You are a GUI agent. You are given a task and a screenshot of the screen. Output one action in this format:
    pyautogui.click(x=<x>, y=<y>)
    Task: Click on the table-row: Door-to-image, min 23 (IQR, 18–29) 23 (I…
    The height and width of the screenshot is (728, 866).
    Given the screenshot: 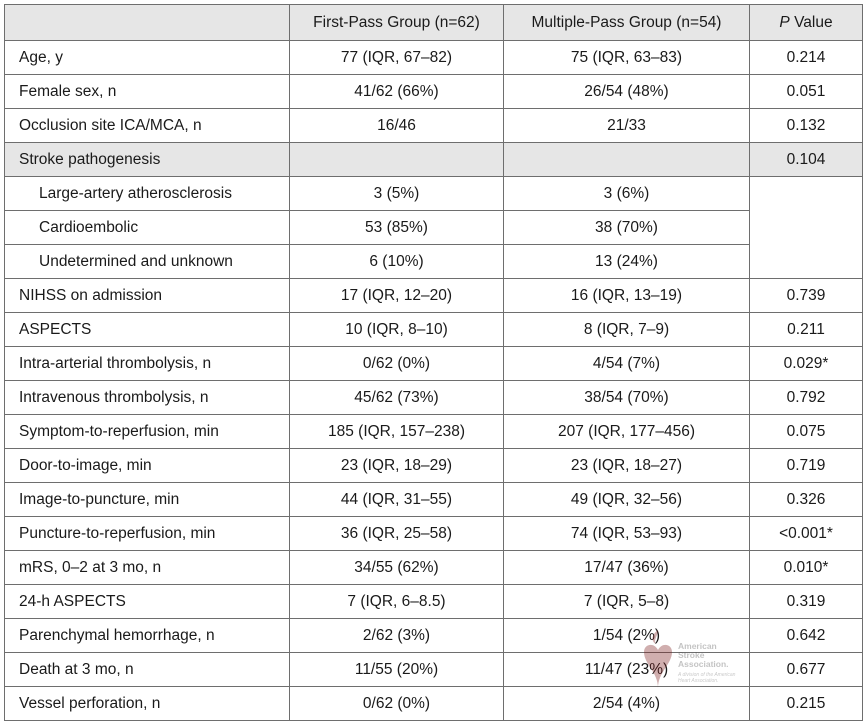 What is the action you would take?
    pyautogui.click(x=433, y=465)
    